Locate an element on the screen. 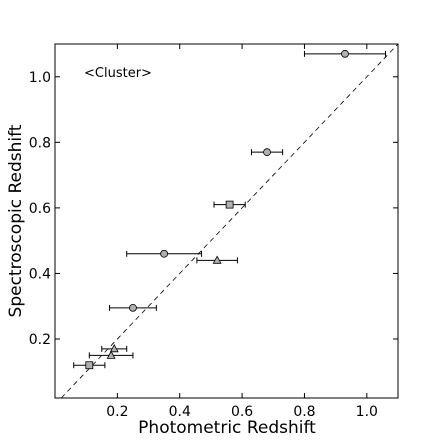 The height and width of the screenshot is (447, 443). x-tick-label: 0.4 is located at coordinates (180, 412).